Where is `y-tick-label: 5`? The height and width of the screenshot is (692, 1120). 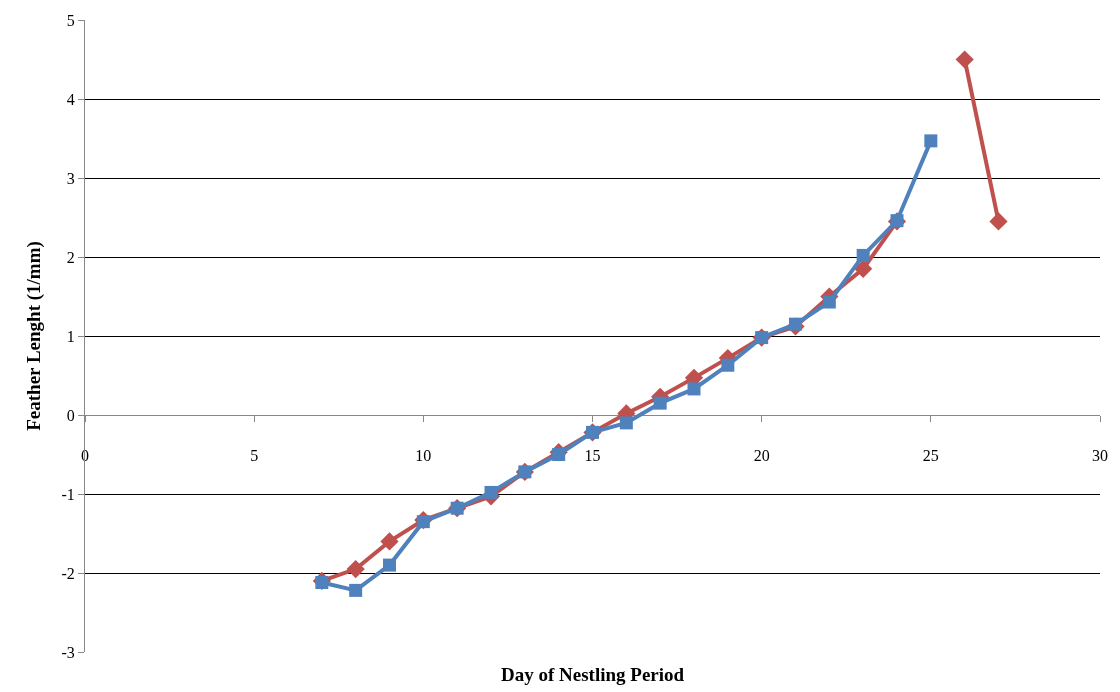
y-tick-label: 5 is located at coordinates (70, 20).